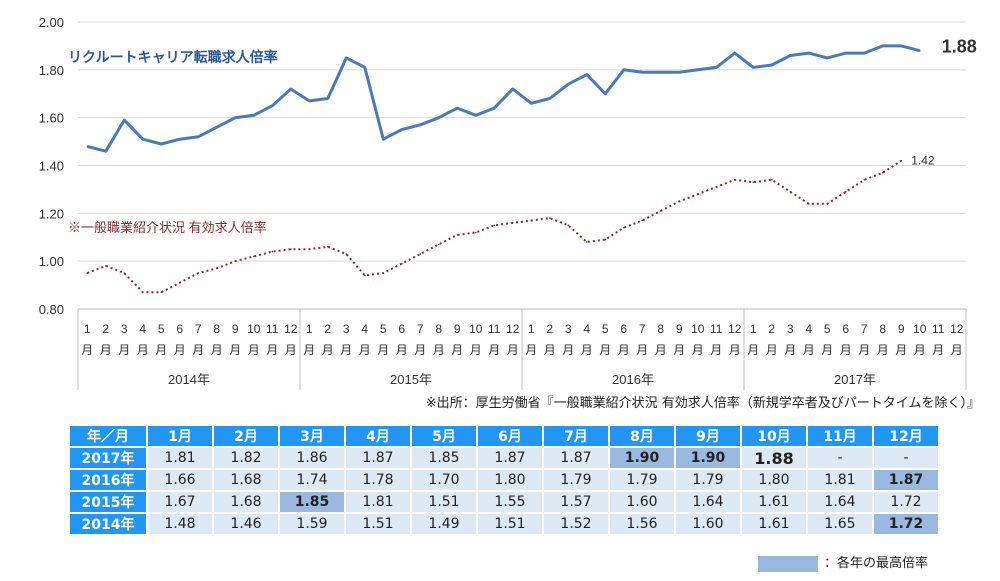  What do you see at coordinates (855, 379) in the screenshot?
I see `year-label: 2017年` at bounding box center [855, 379].